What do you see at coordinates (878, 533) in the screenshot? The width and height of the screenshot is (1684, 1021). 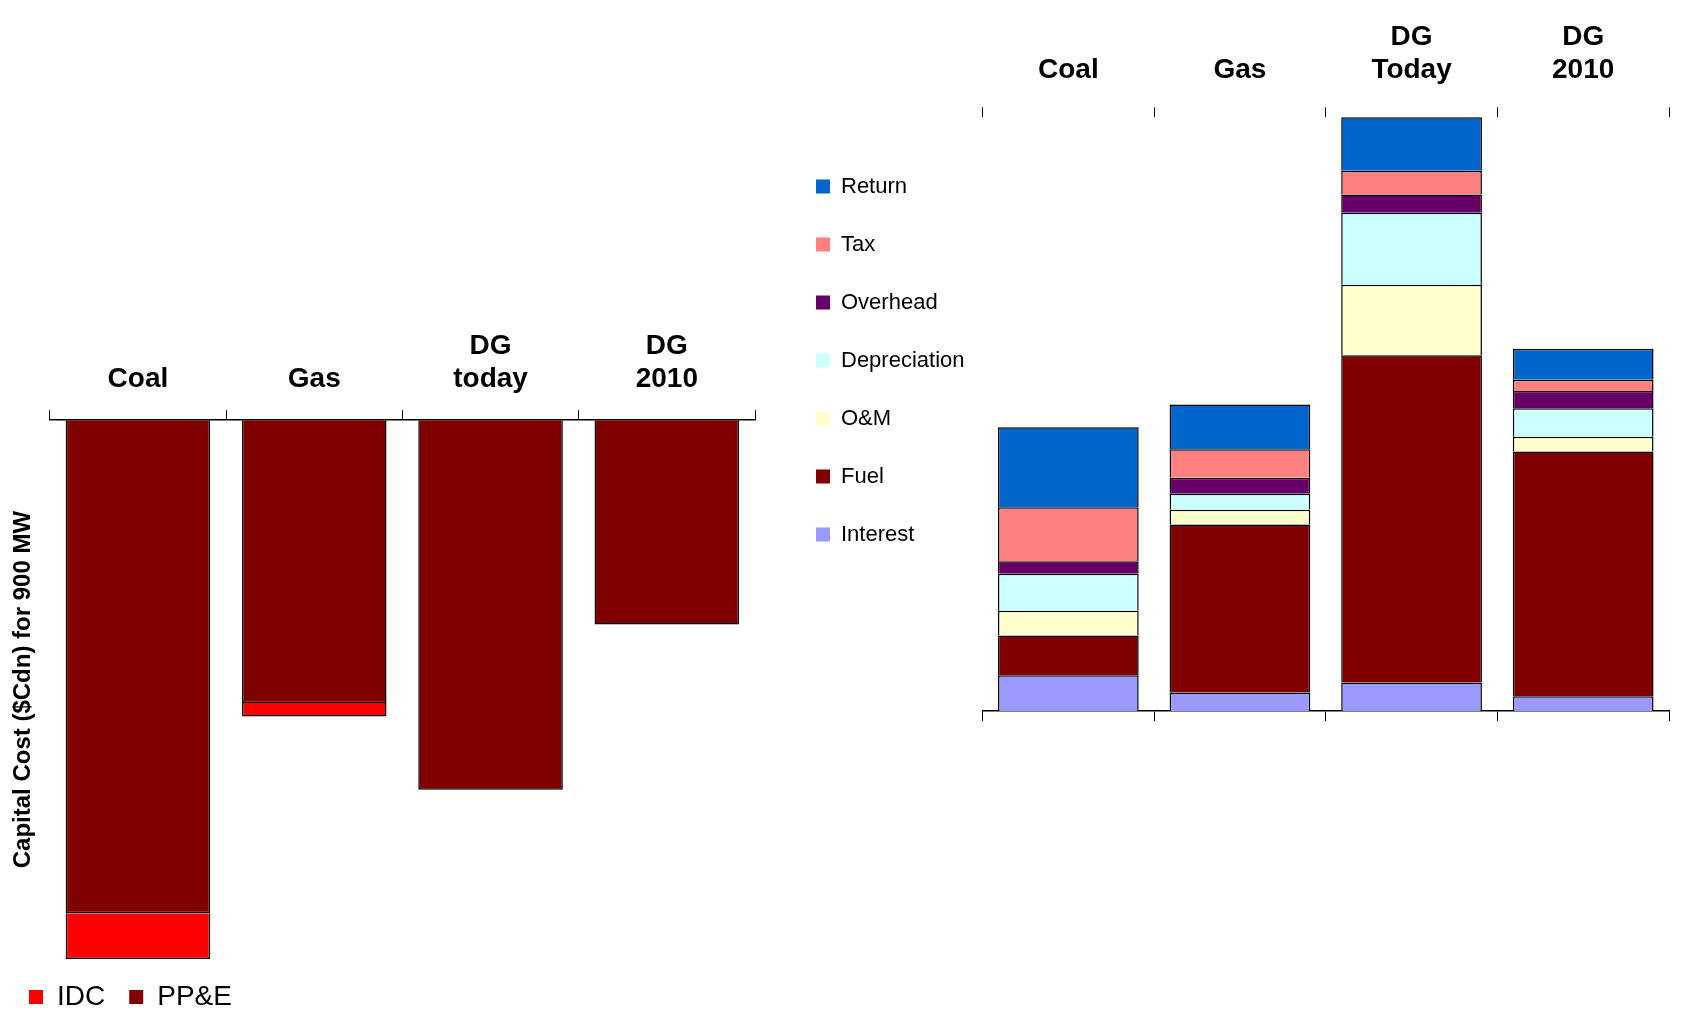 I see `legend-label: Interest` at bounding box center [878, 533].